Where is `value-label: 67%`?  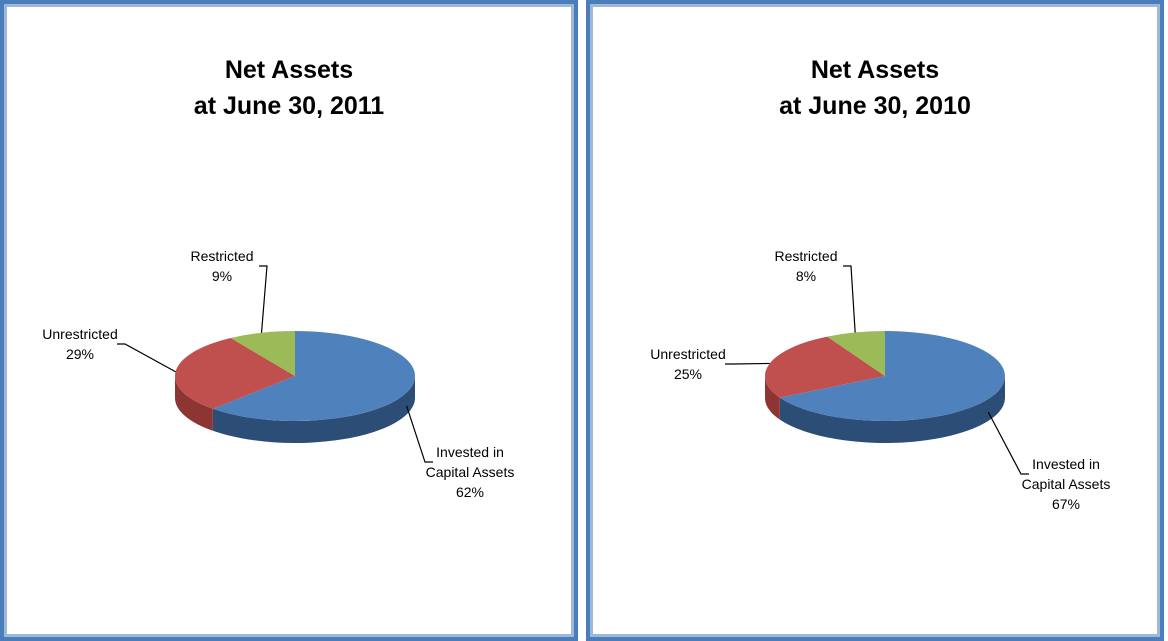 value-label: 67% is located at coordinates (1066, 504).